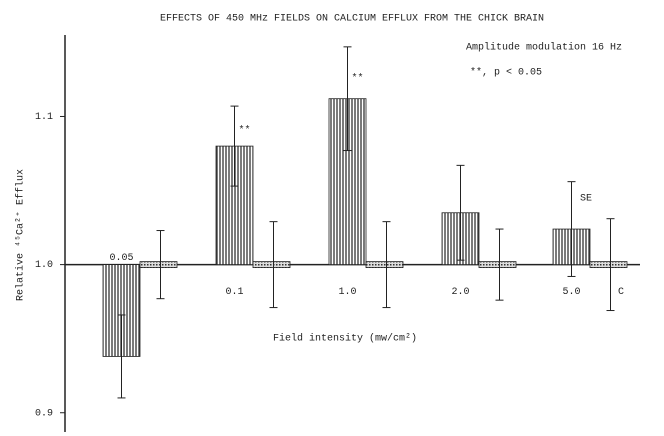 The width and height of the screenshot is (664, 436). Describe the element at coordinates (234, 292) in the screenshot. I see `x-tick-label: 0.1` at that location.